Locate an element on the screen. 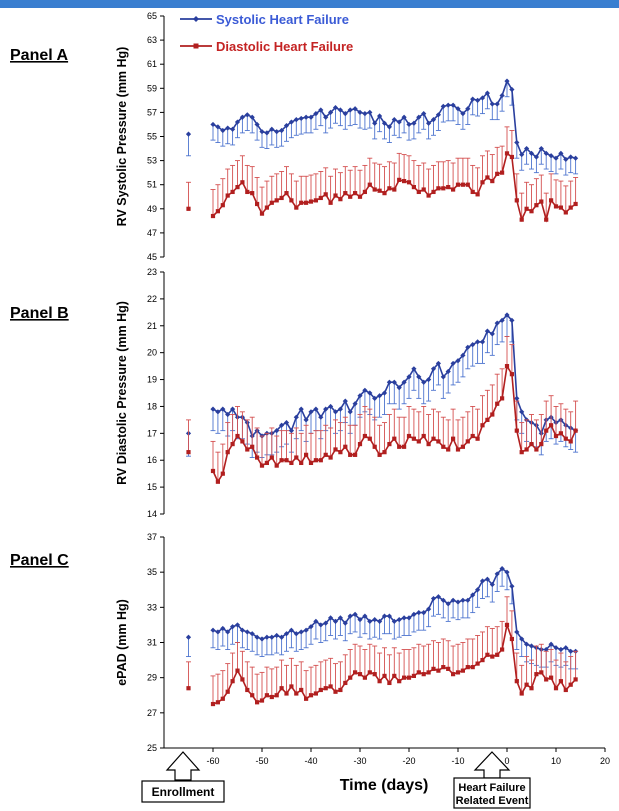 This screenshot has width=619, height=811. x-tick-label: 10 is located at coordinates (556, 761).